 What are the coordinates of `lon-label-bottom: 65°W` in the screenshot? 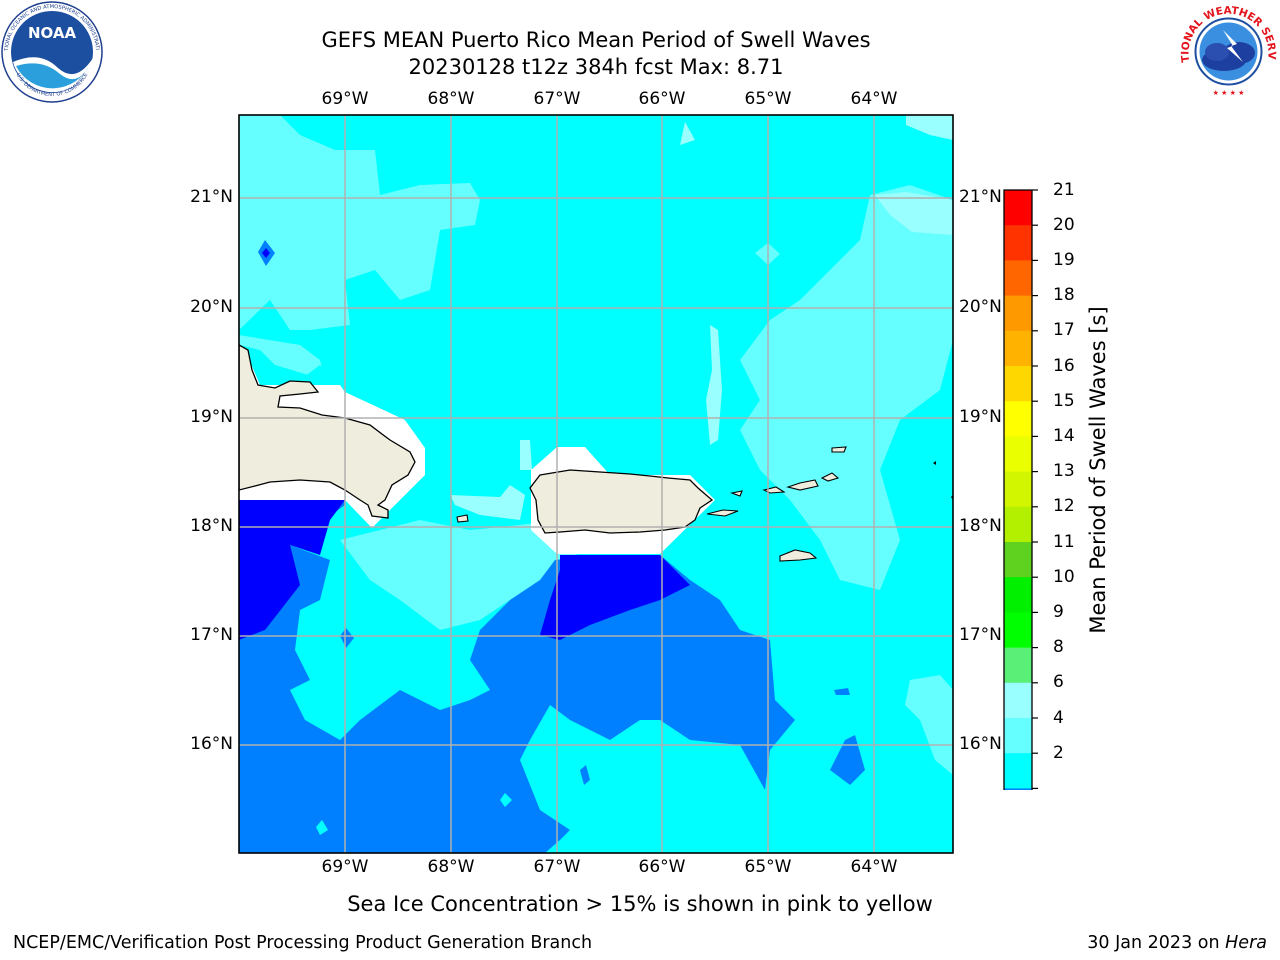 It's located at (768, 867).